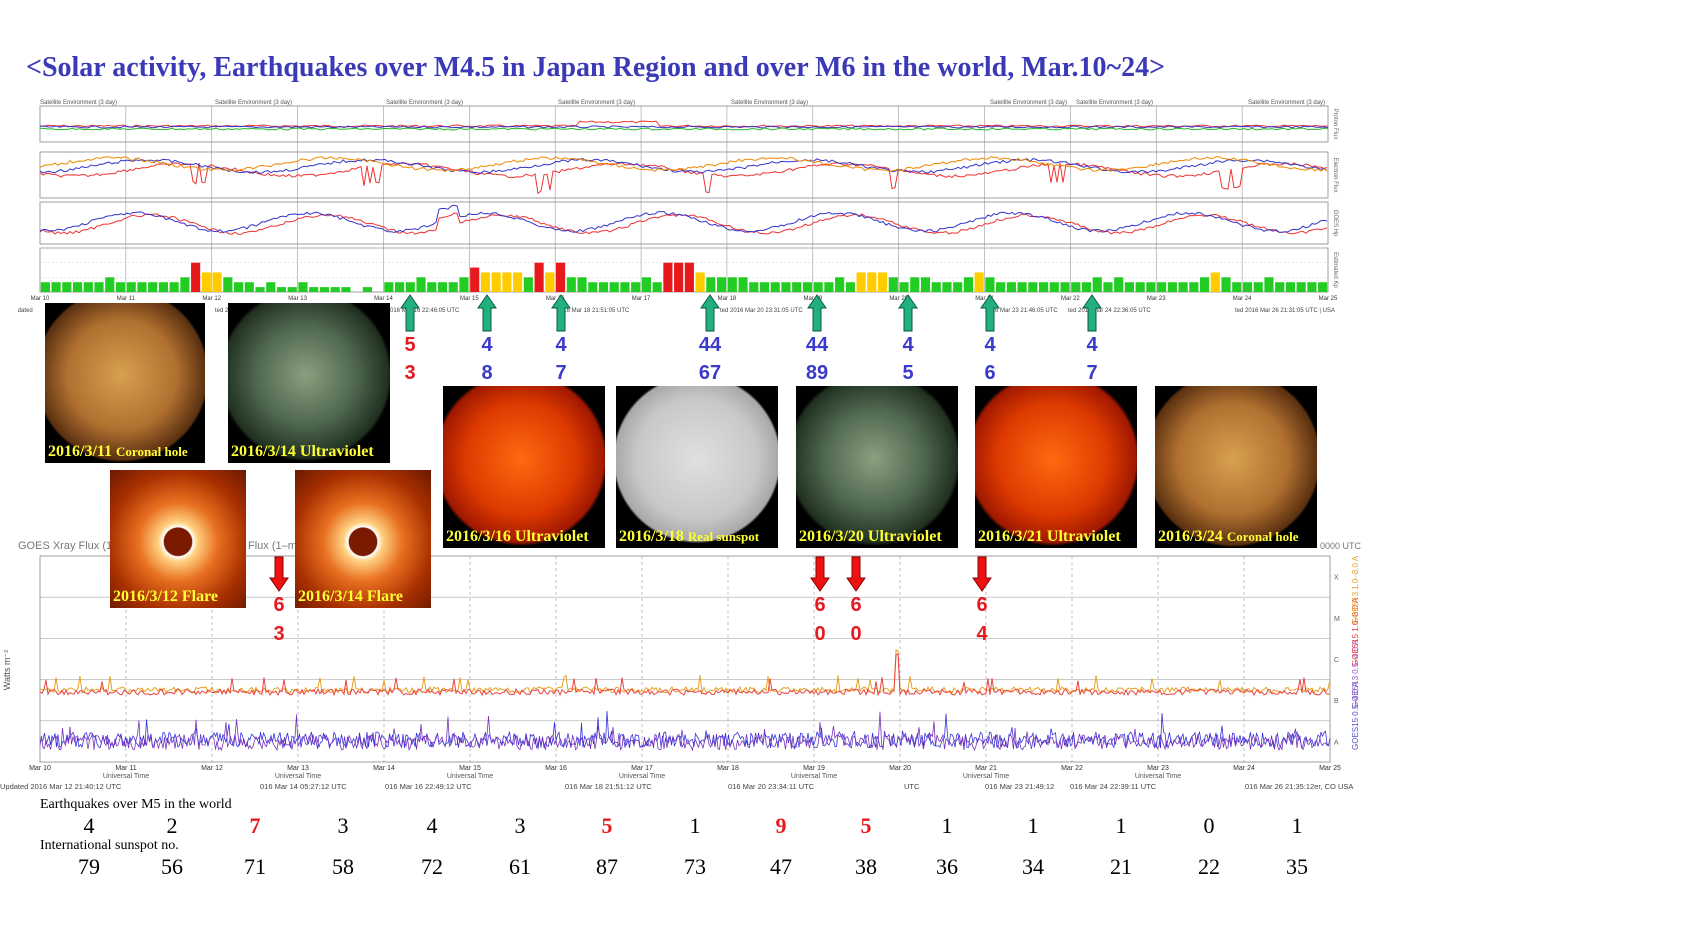 The width and height of the screenshot is (1691, 952). I want to click on sun-caption: 2016/3/18 Real sunspot, so click(689, 537).